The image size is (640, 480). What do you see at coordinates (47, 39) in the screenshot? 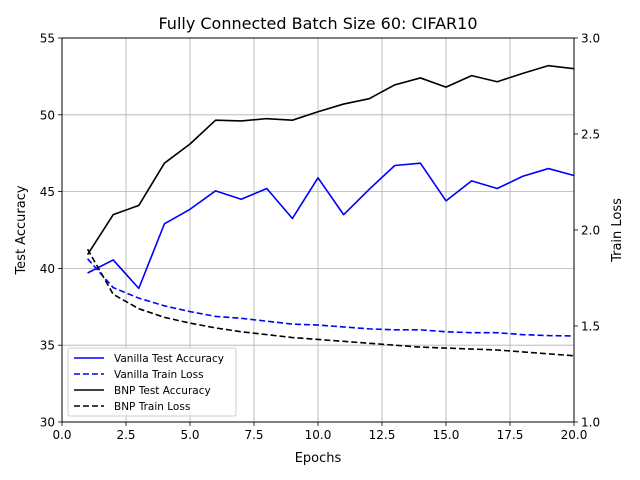
I see `left-y-tick-label: 55` at bounding box center [47, 39].